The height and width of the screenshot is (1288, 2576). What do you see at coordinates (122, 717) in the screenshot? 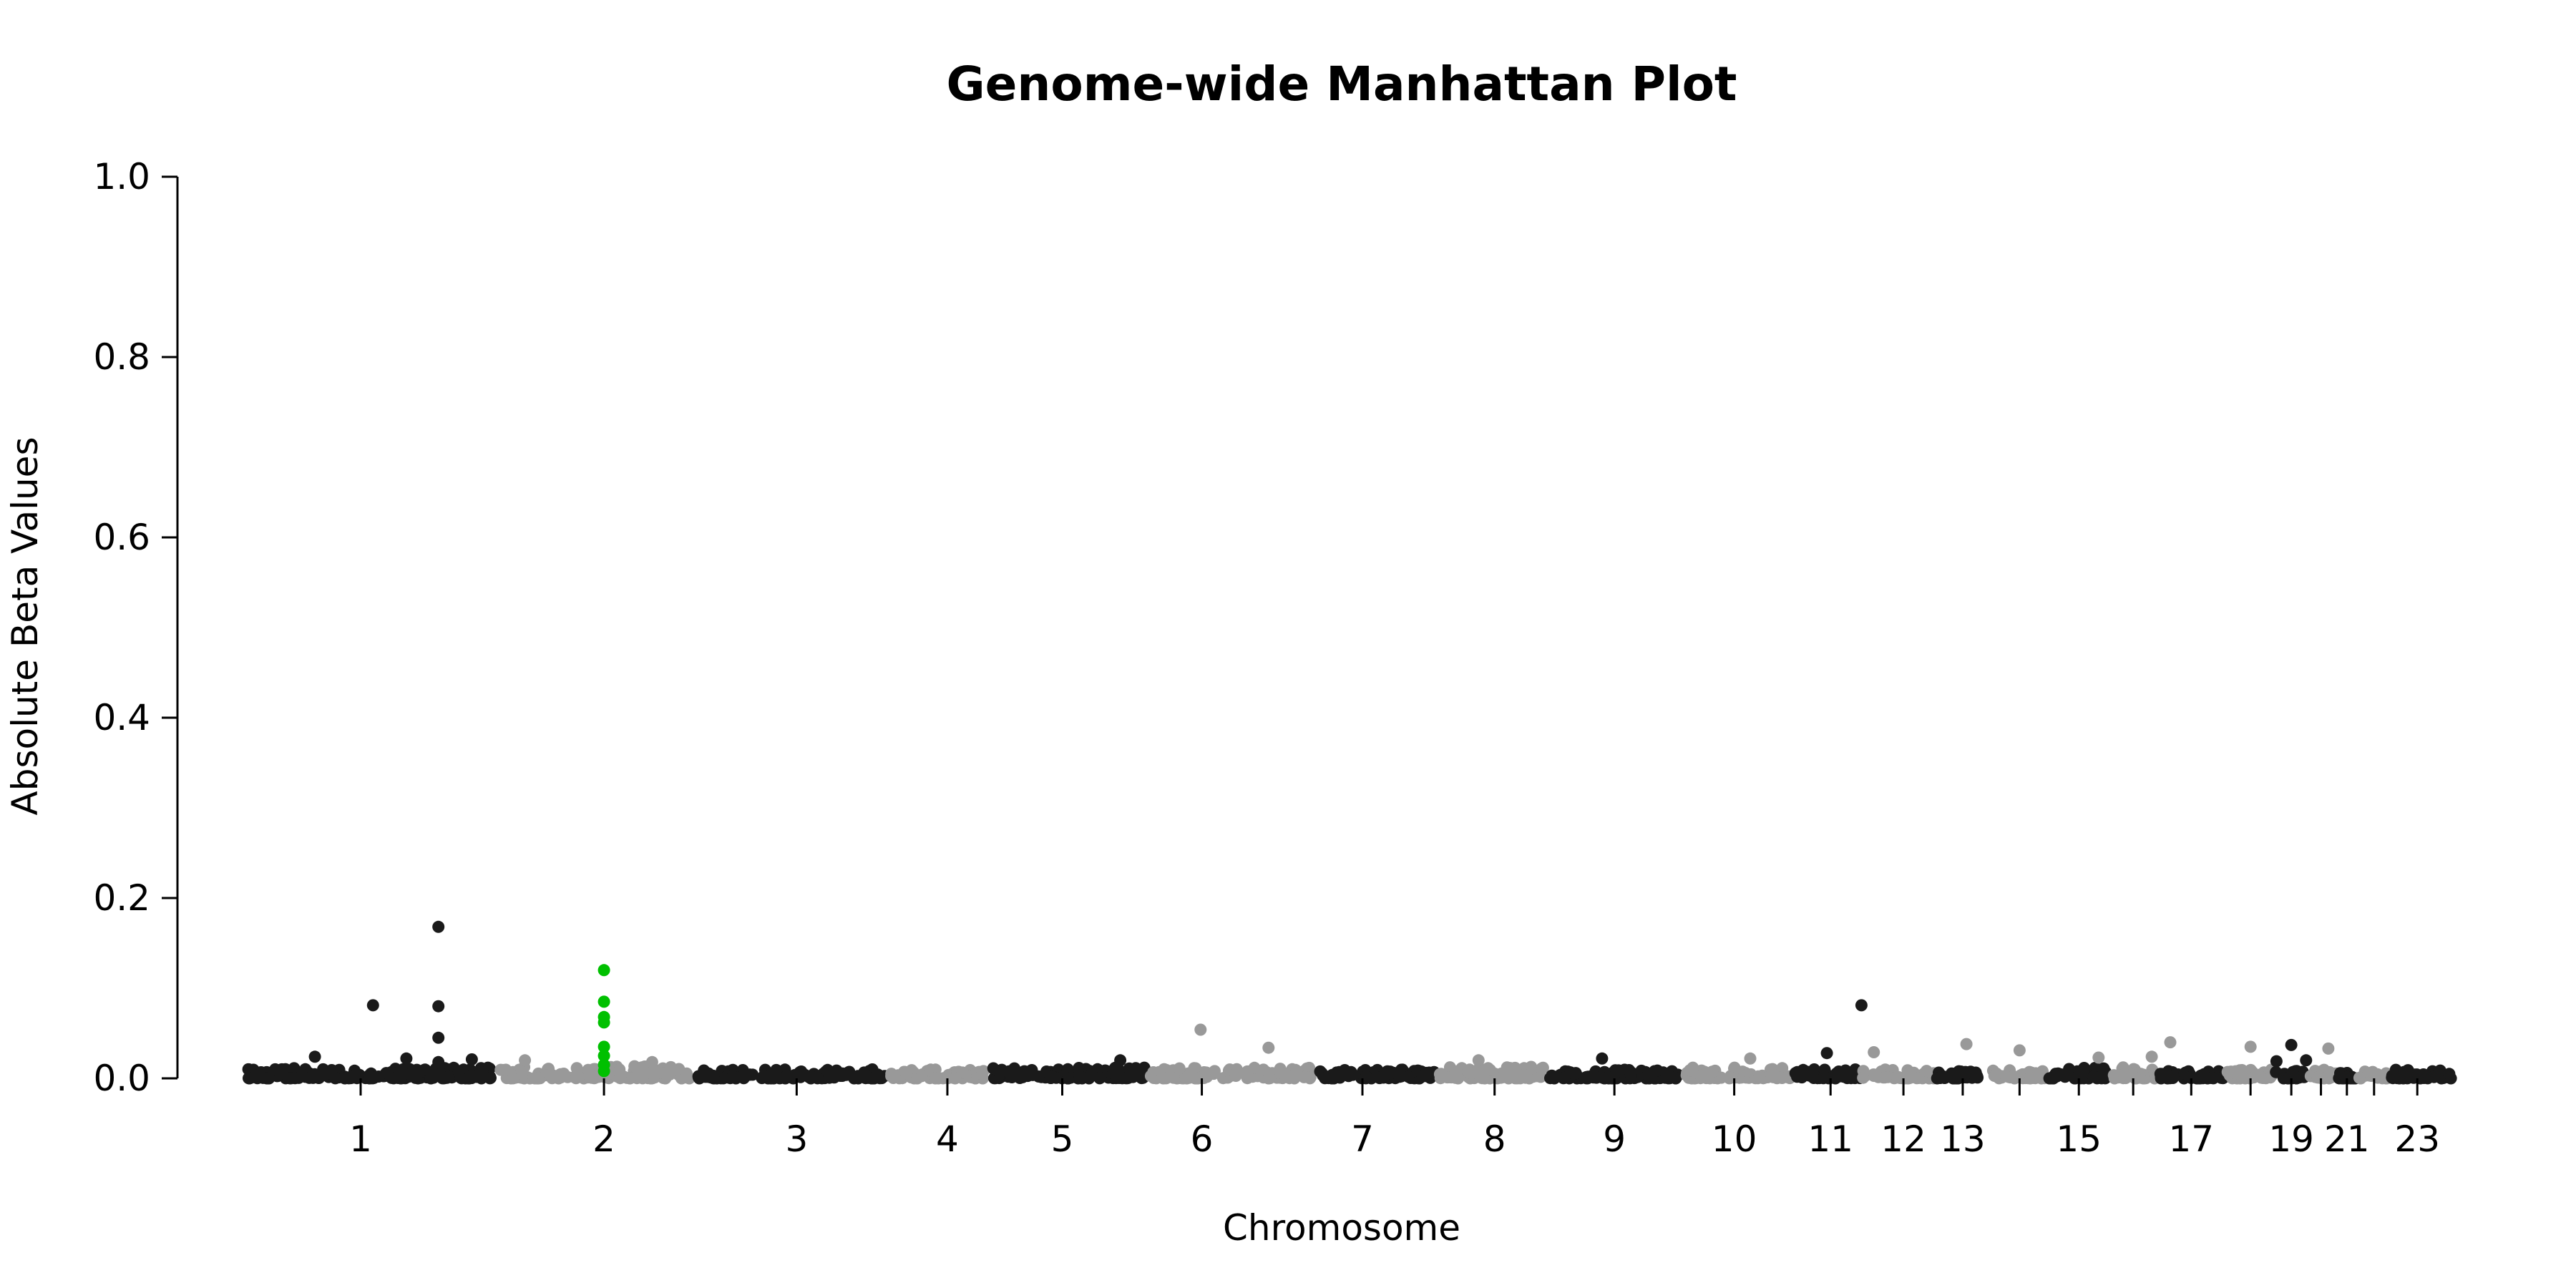
I see `y-tick-label: 0.4` at bounding box center [122, 717].